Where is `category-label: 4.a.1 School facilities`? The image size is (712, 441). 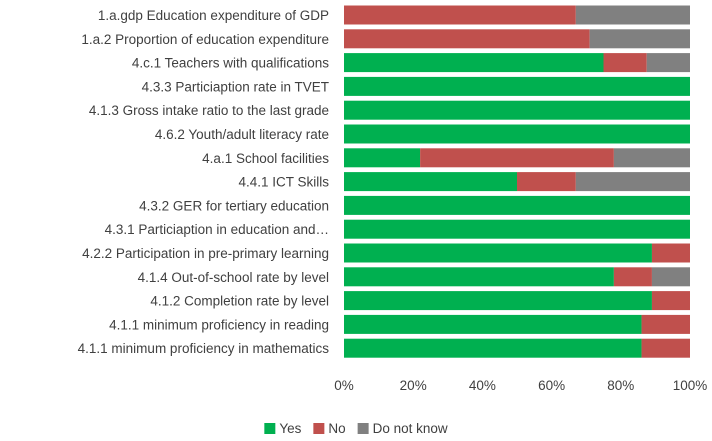 category-label: 4.a.1 School facilities is located at coordinates (265, 158).